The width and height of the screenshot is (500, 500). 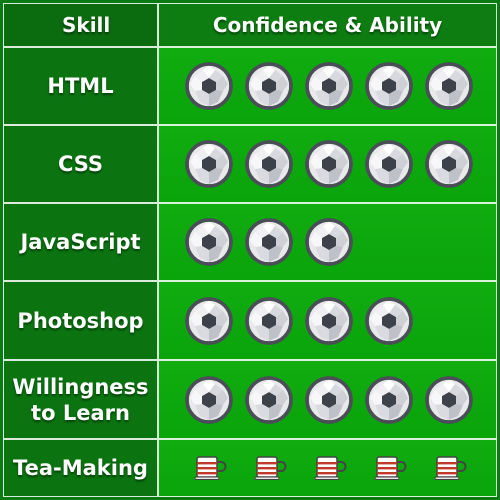 I want to click on skill-name-css: CSS, so click(x=80, y=164).